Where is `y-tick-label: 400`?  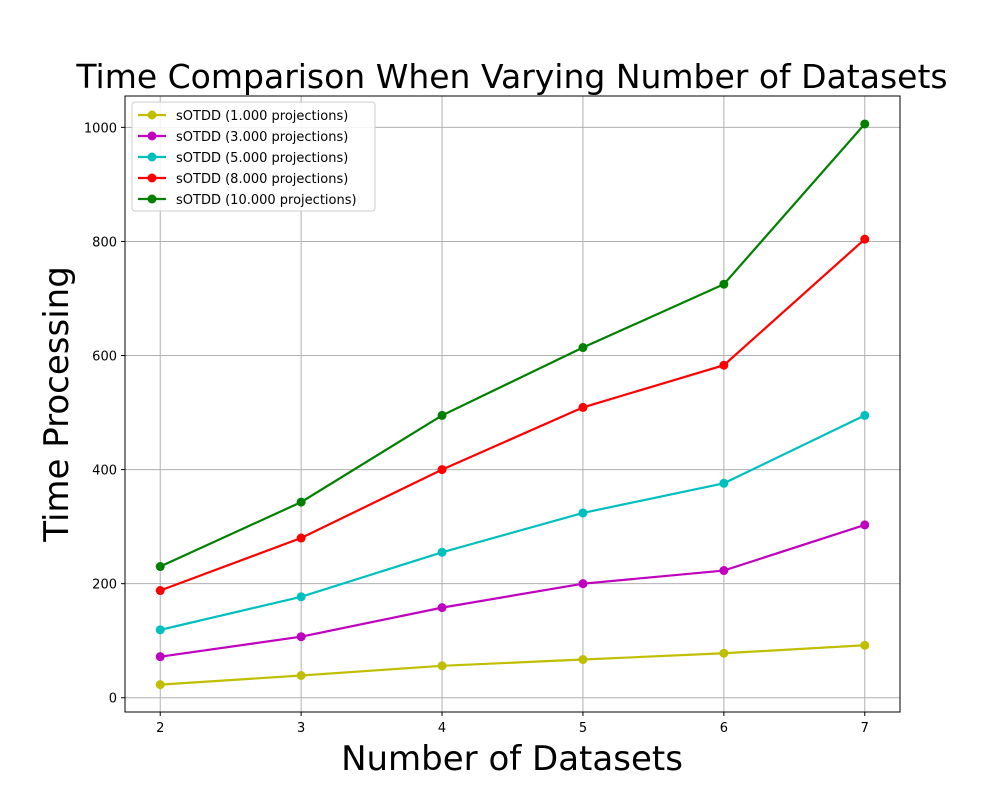 y-tick-label: 400 is located at coordinates (104, 471).